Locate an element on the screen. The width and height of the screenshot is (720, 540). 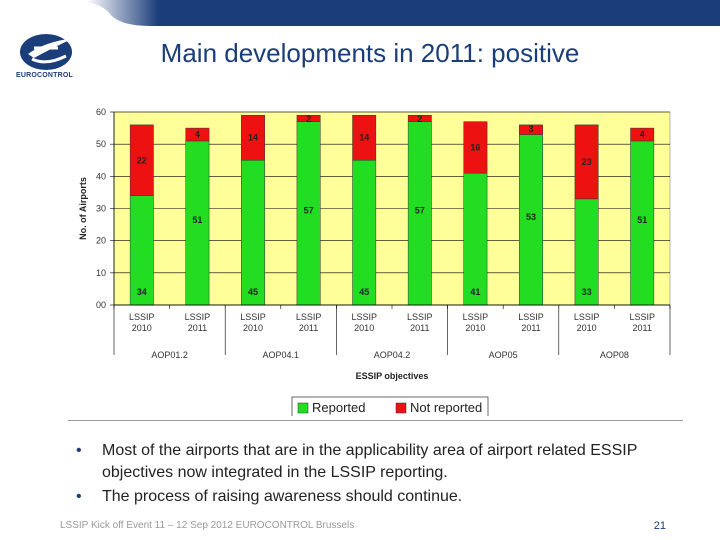
x-axis-title: ESSIP objectives is located at coordinates (392, 376).